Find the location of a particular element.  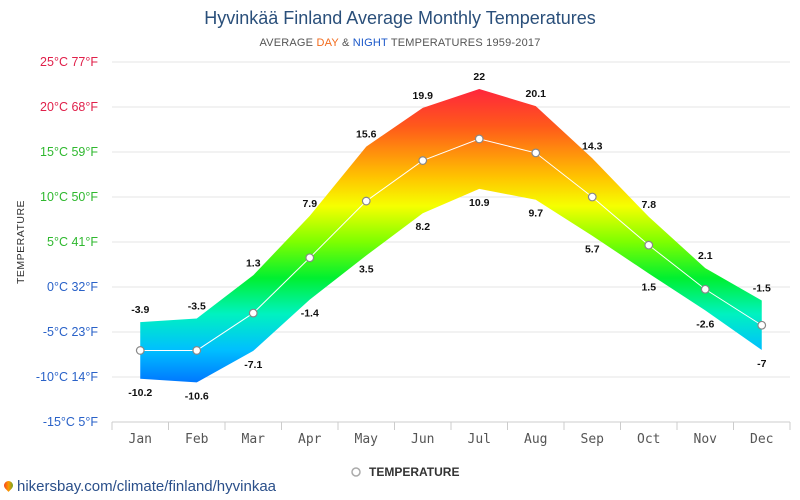

legend-marker-icon is located at coordinates (356, 472).